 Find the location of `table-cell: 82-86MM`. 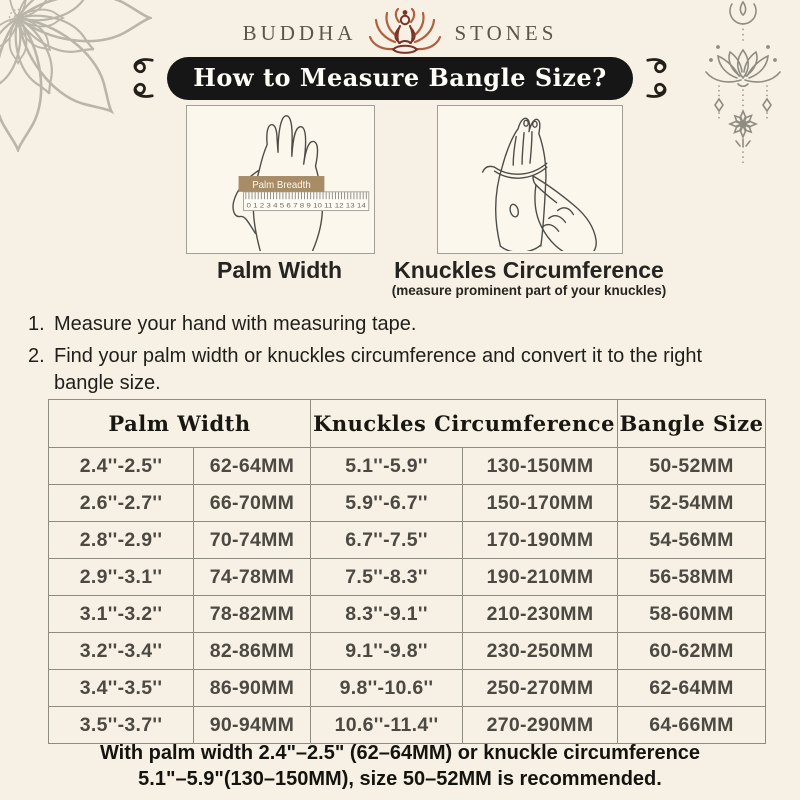

table-cell: 82-86MM is located at coordinates (252, 651).